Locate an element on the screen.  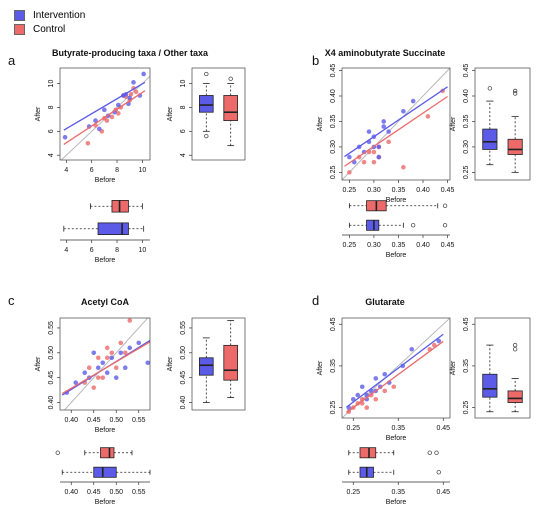
x-tick-label: 6 is located at coordinates (92, 250).